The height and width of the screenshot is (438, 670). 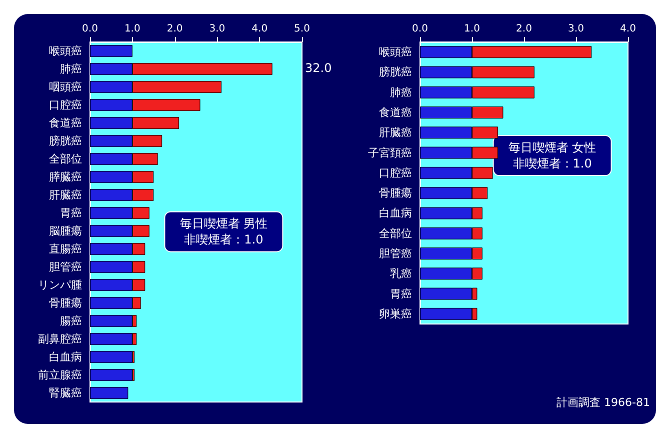 I want to click on y-tick-label: 卵巣癌, so click(x=395, y=313).